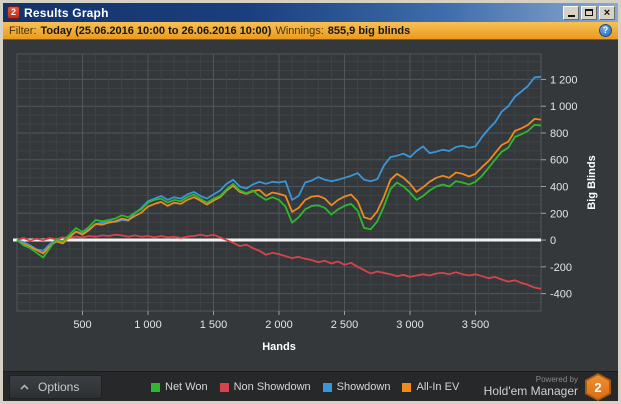 The width and height of the screenshot is (621, 404). What do you see at coordinates (272, 387) in the screenshot?
I see `legend-label: Non Showdown` at bounding box center [272, 387].